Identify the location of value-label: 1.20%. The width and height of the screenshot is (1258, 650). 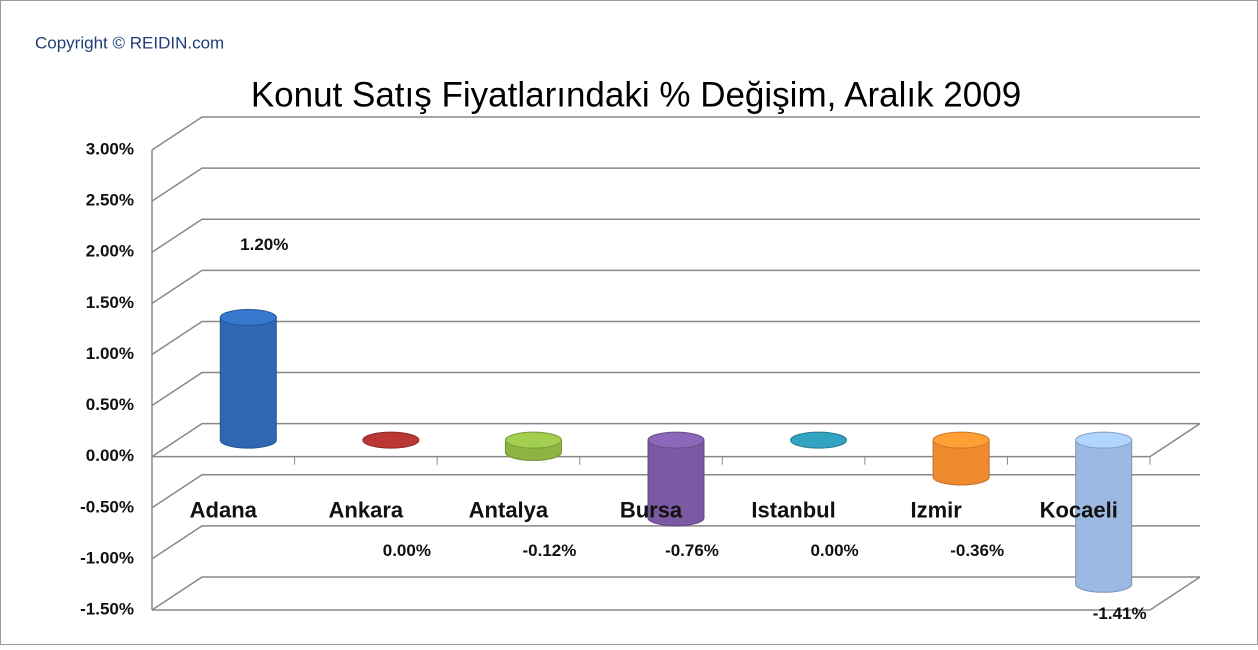
(264, 244).